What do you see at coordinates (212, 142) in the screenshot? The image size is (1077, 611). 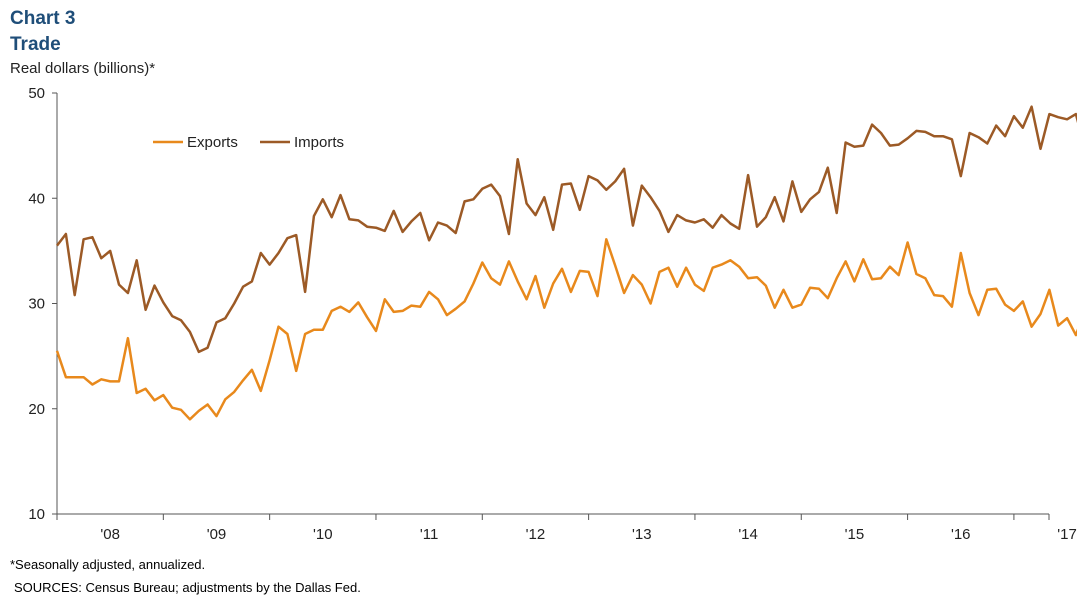 I see `legend-label-exports: Exports` at bounding box center [212, 142].